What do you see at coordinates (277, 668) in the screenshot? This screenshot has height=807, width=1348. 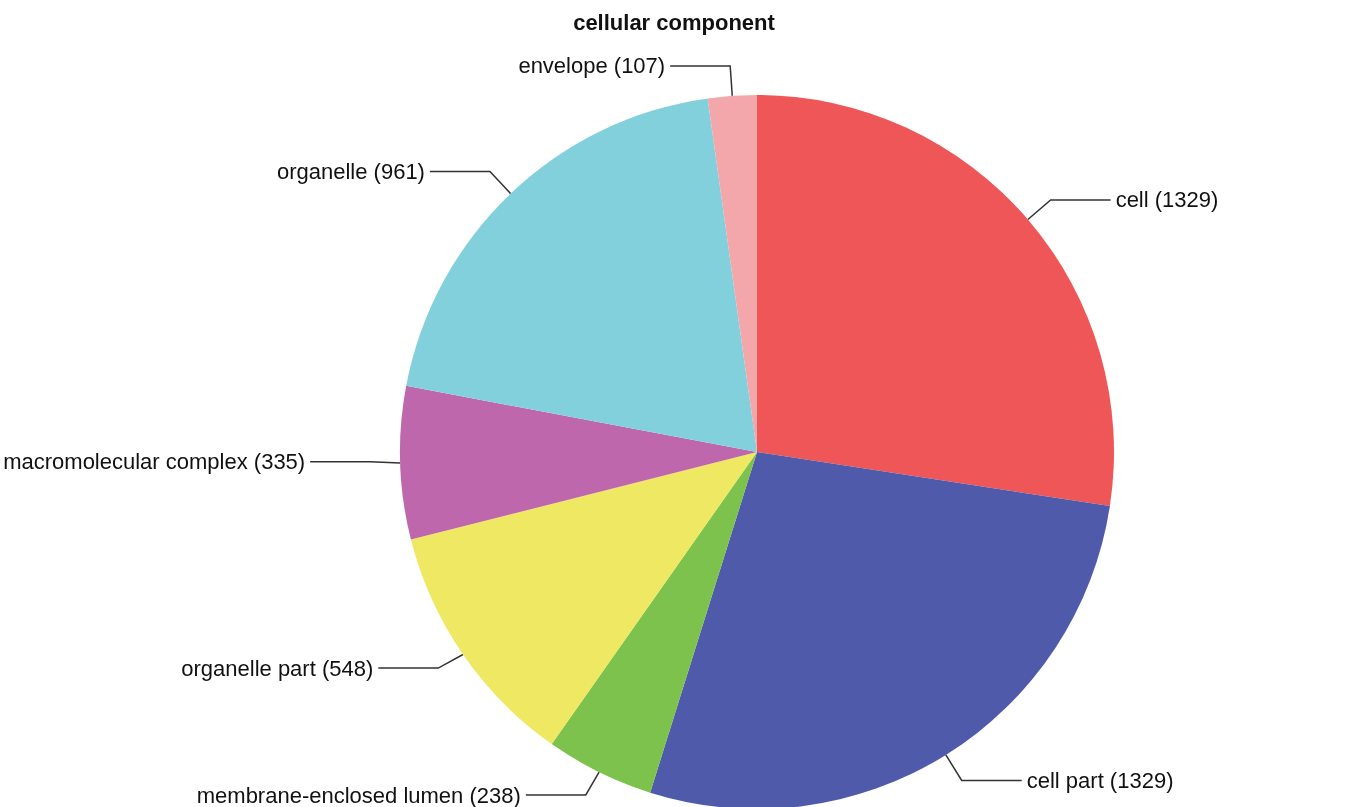 I see `slice-label: organelle part (548)` at bounding box center [277, 668].